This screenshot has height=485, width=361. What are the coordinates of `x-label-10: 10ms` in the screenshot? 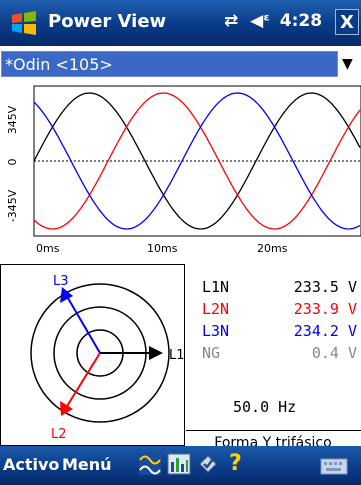 It's located at (162, 248).